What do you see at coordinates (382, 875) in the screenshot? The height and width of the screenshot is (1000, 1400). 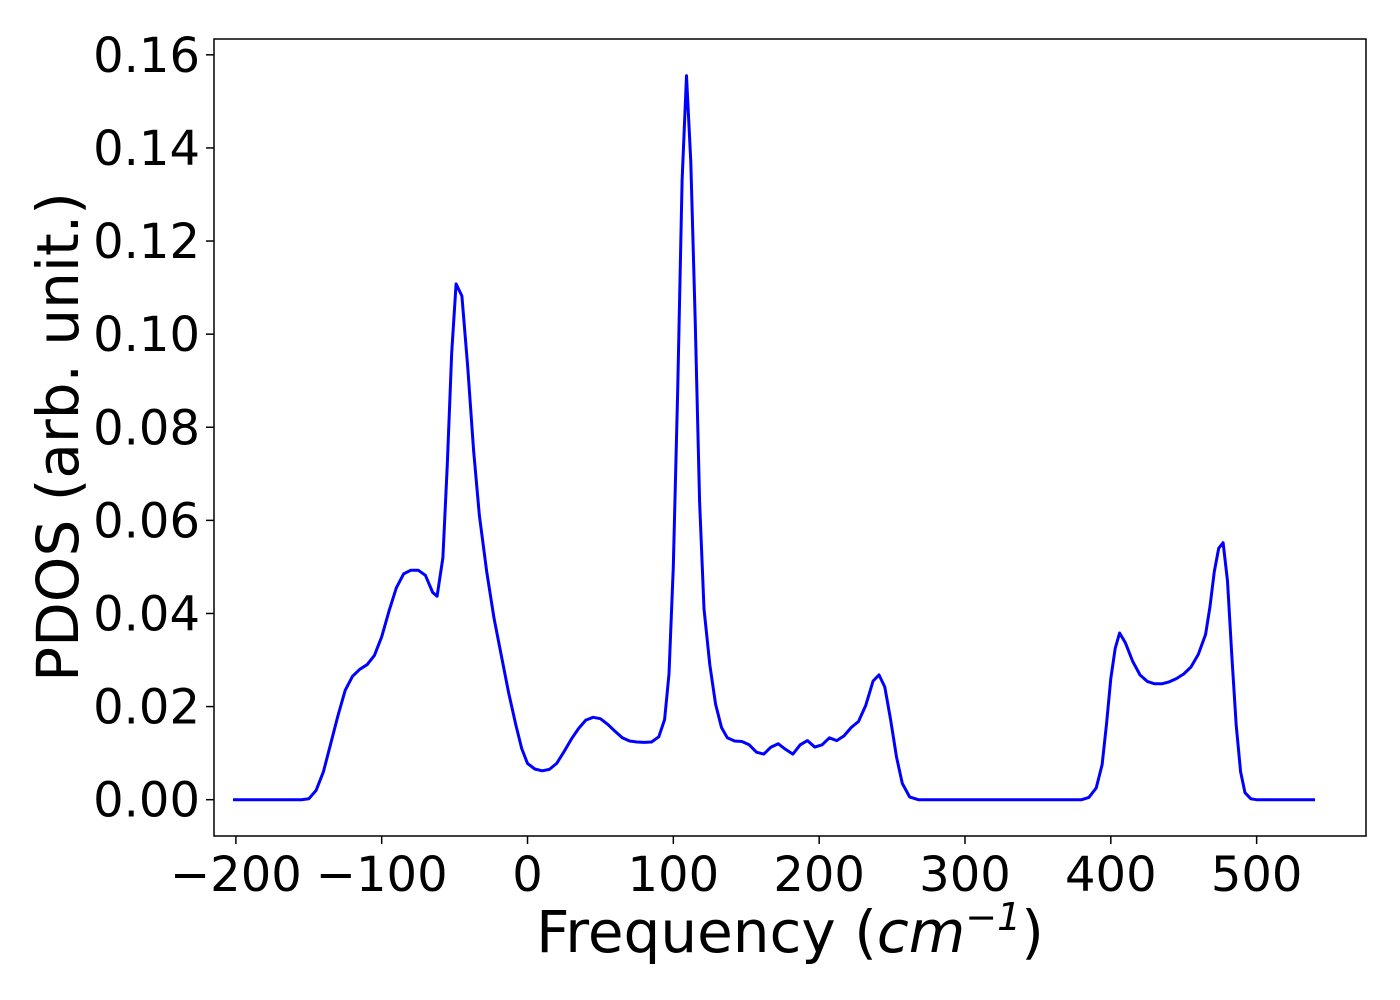 I see `x-tick-label: −100` at bounding box center [382, 875].